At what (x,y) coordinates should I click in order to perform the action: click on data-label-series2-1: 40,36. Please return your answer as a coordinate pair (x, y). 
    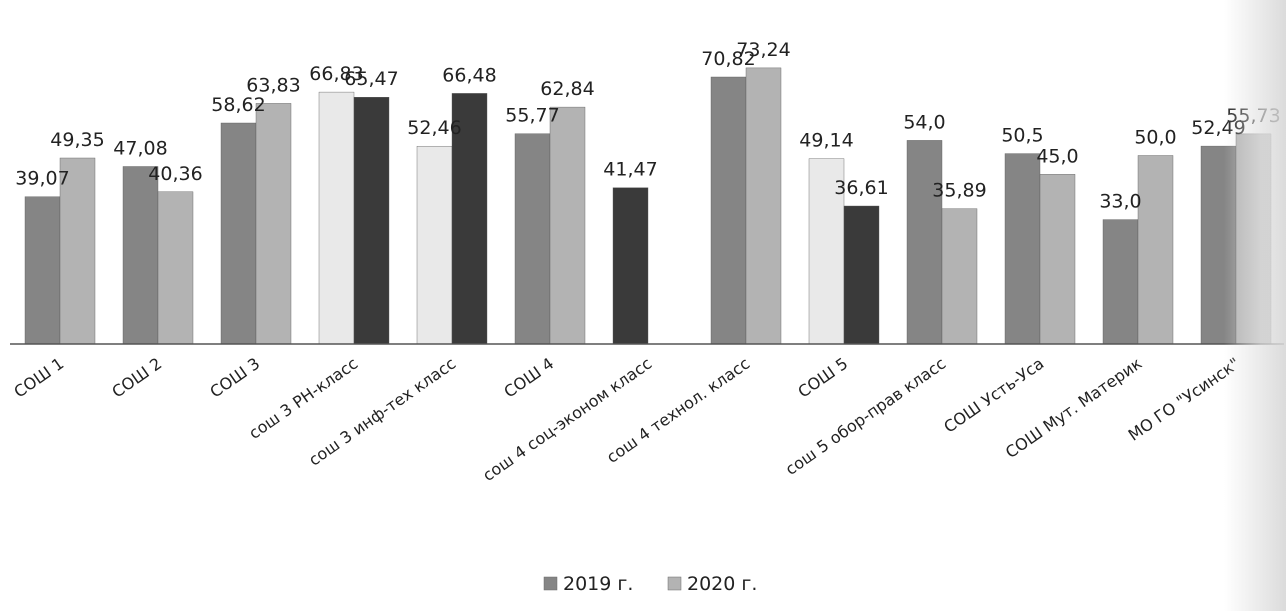
    Looking at the image, I should click on (175, 174).